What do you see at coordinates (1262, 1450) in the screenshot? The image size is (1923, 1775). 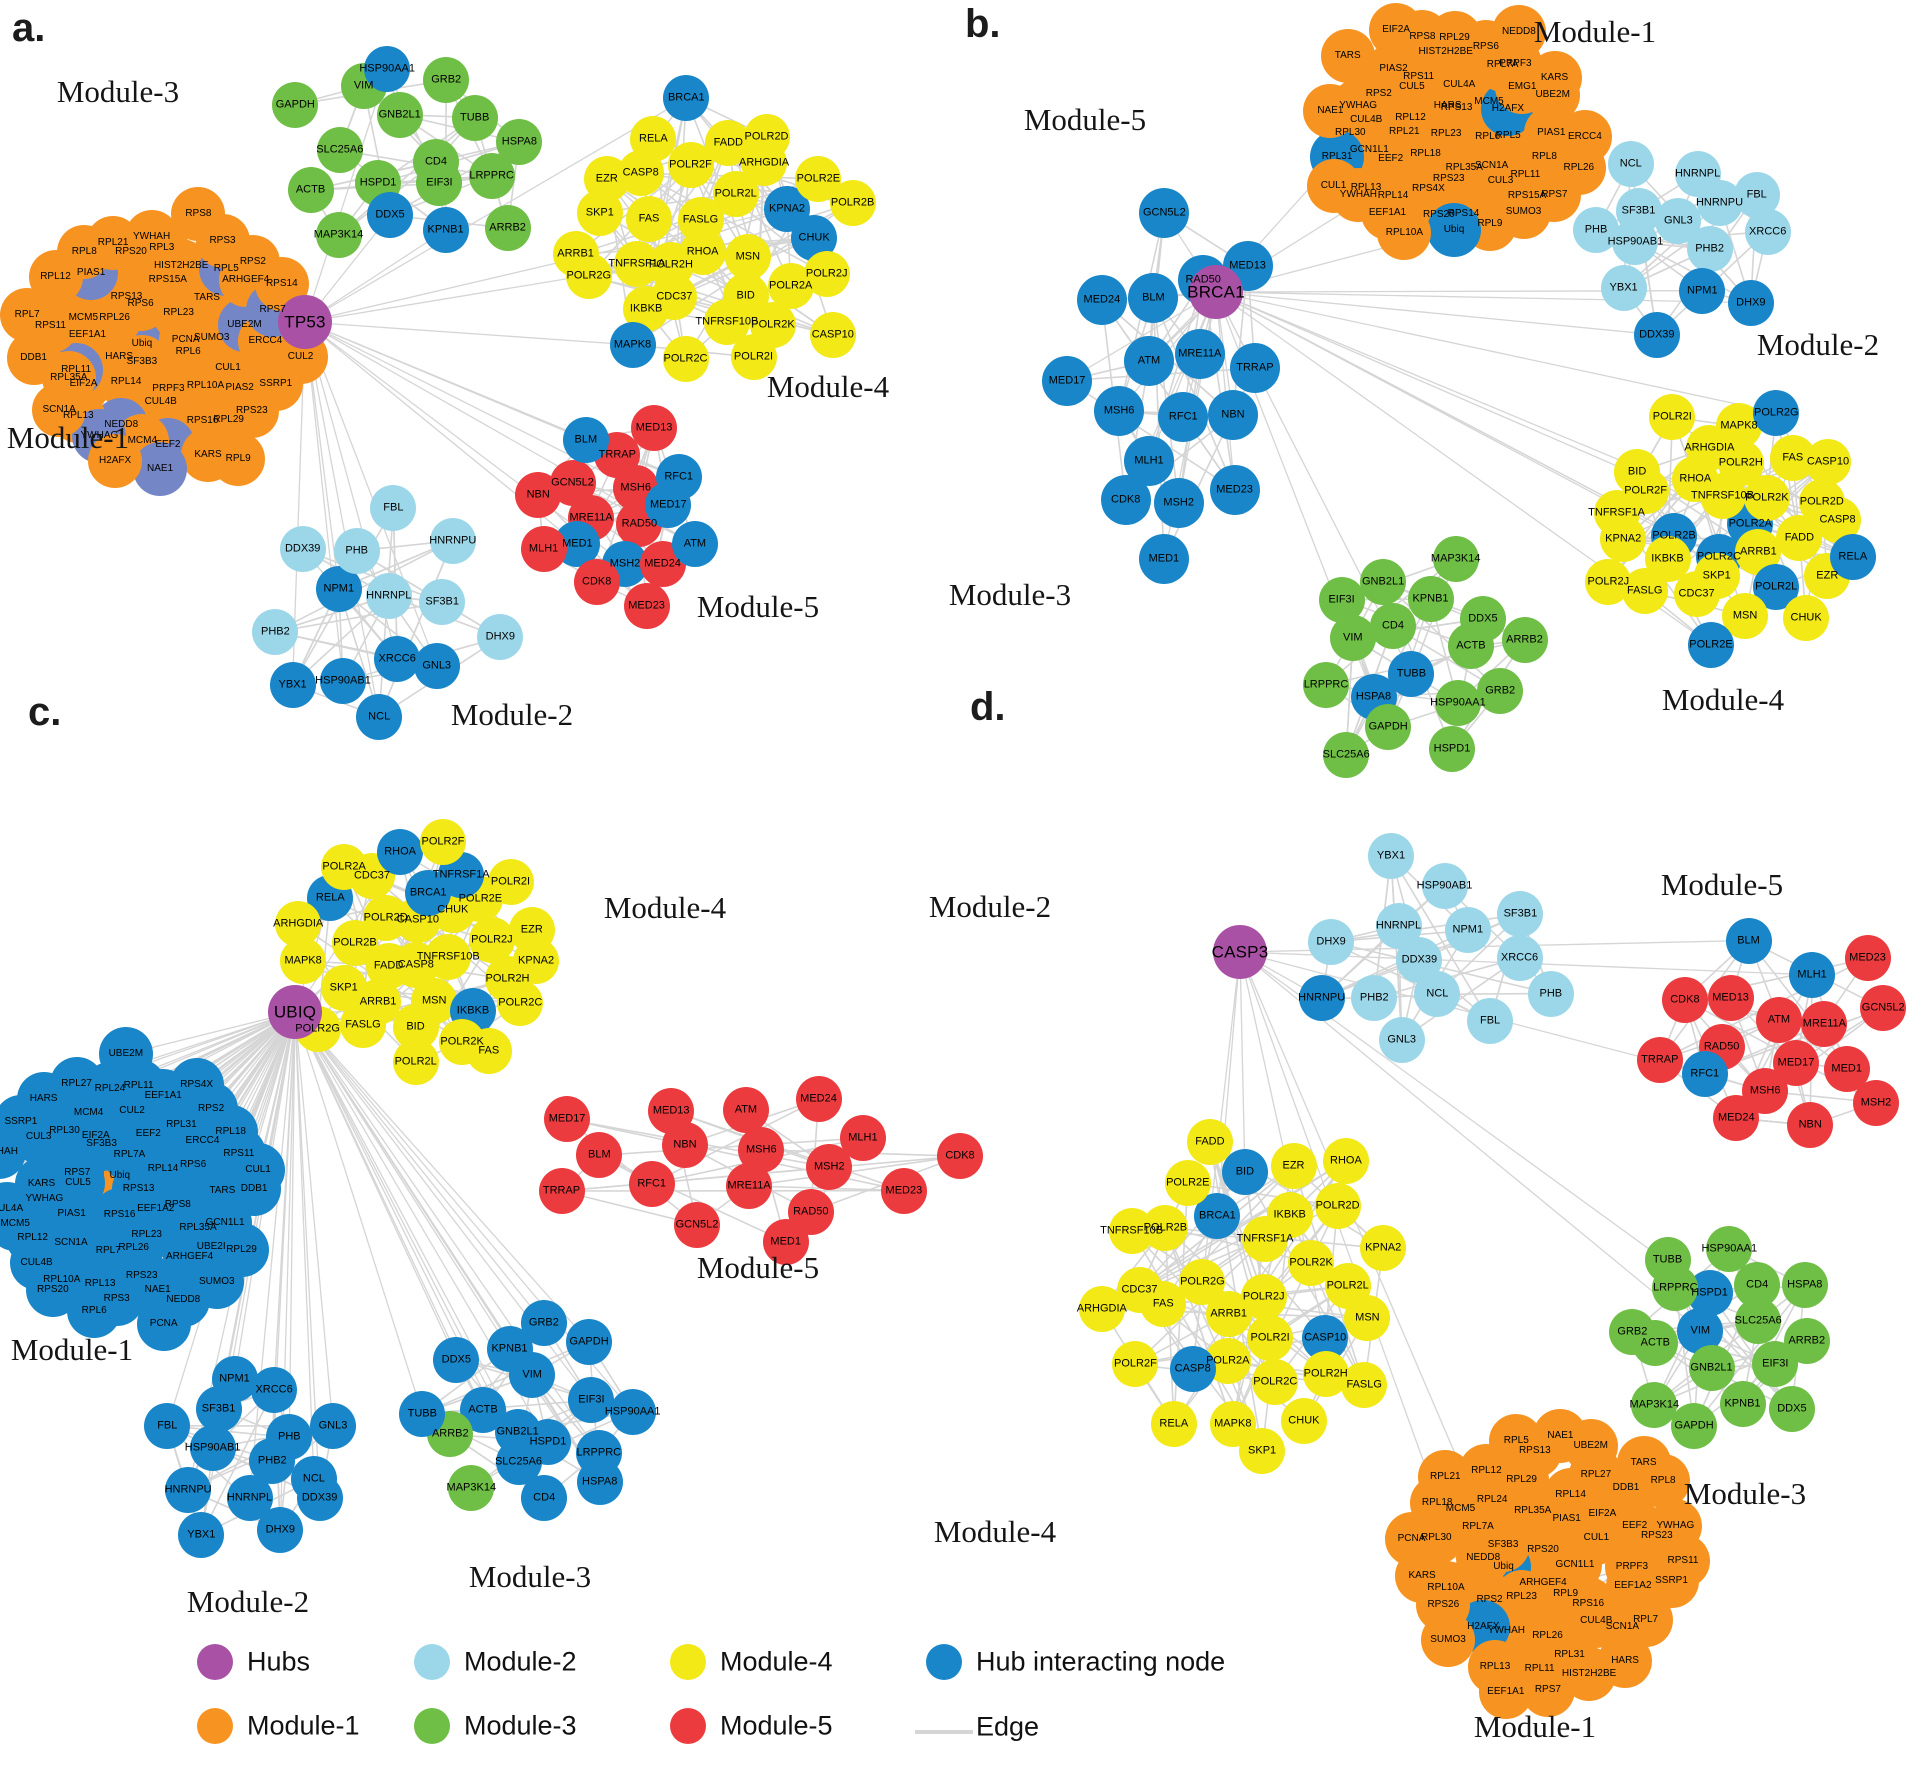 I see `node-SKP1` at bounding box center [1262, 1450].